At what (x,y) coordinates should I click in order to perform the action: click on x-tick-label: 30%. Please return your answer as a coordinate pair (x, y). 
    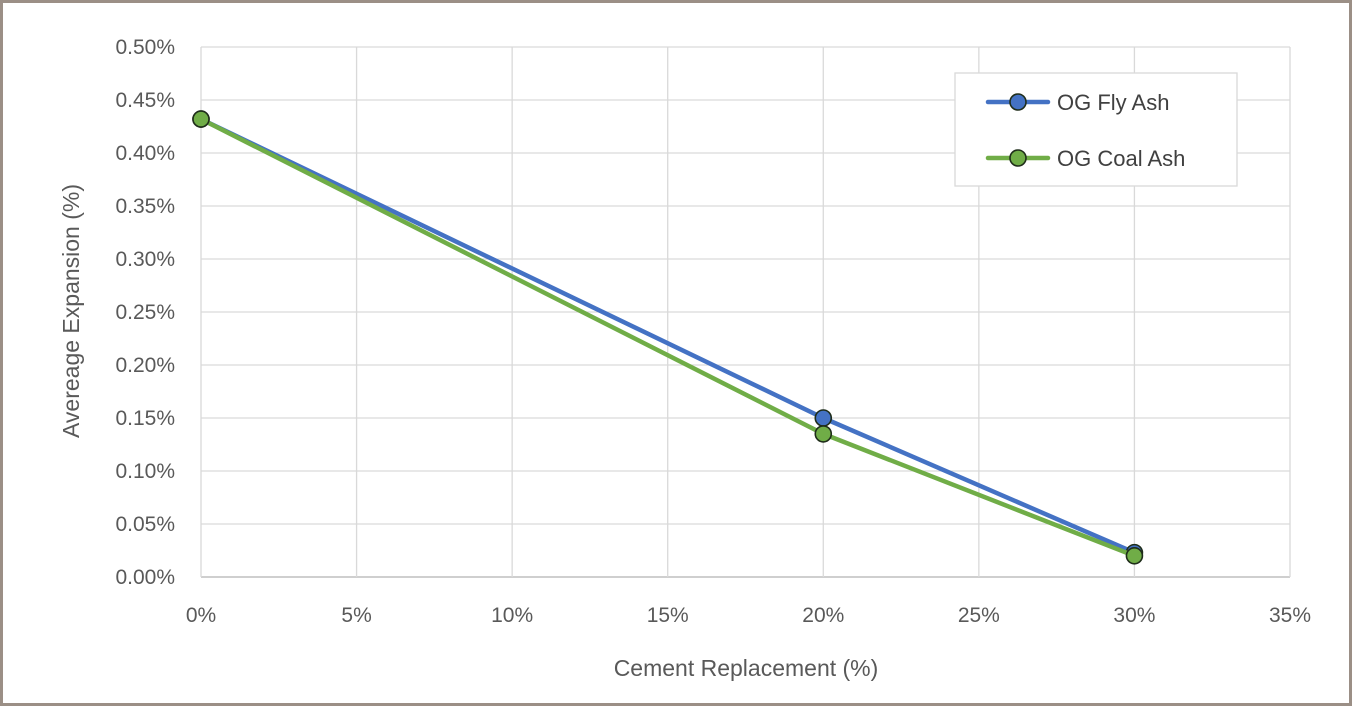
    Looking at the image, I should click on (1134, 615).